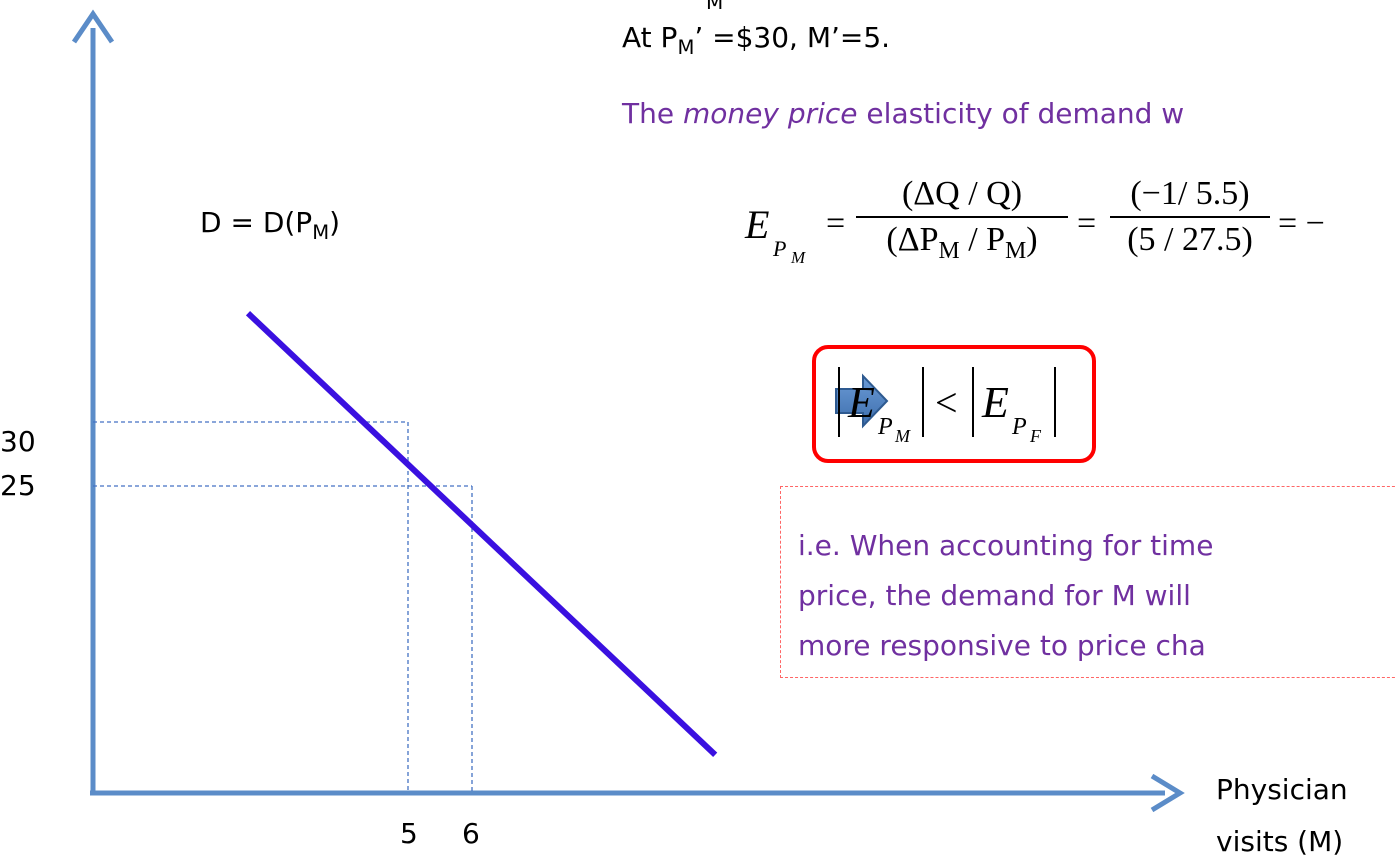 The height and width of the screenshot is (868, 1395). Describe the element at coordinates (946, 402) in the screenshot. I see `inequality-lt: <` at that location.